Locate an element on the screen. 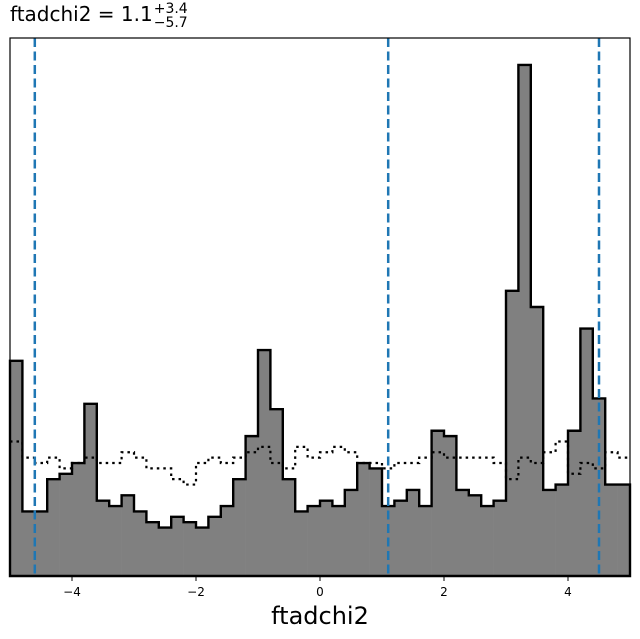 This screenshot has height=639, width=640. chart-title-superscript: +3.4 is located at coordinates (171, 9).